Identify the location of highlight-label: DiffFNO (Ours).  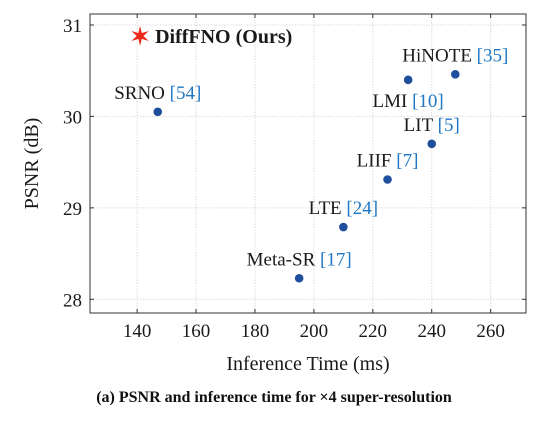
(223, 37).